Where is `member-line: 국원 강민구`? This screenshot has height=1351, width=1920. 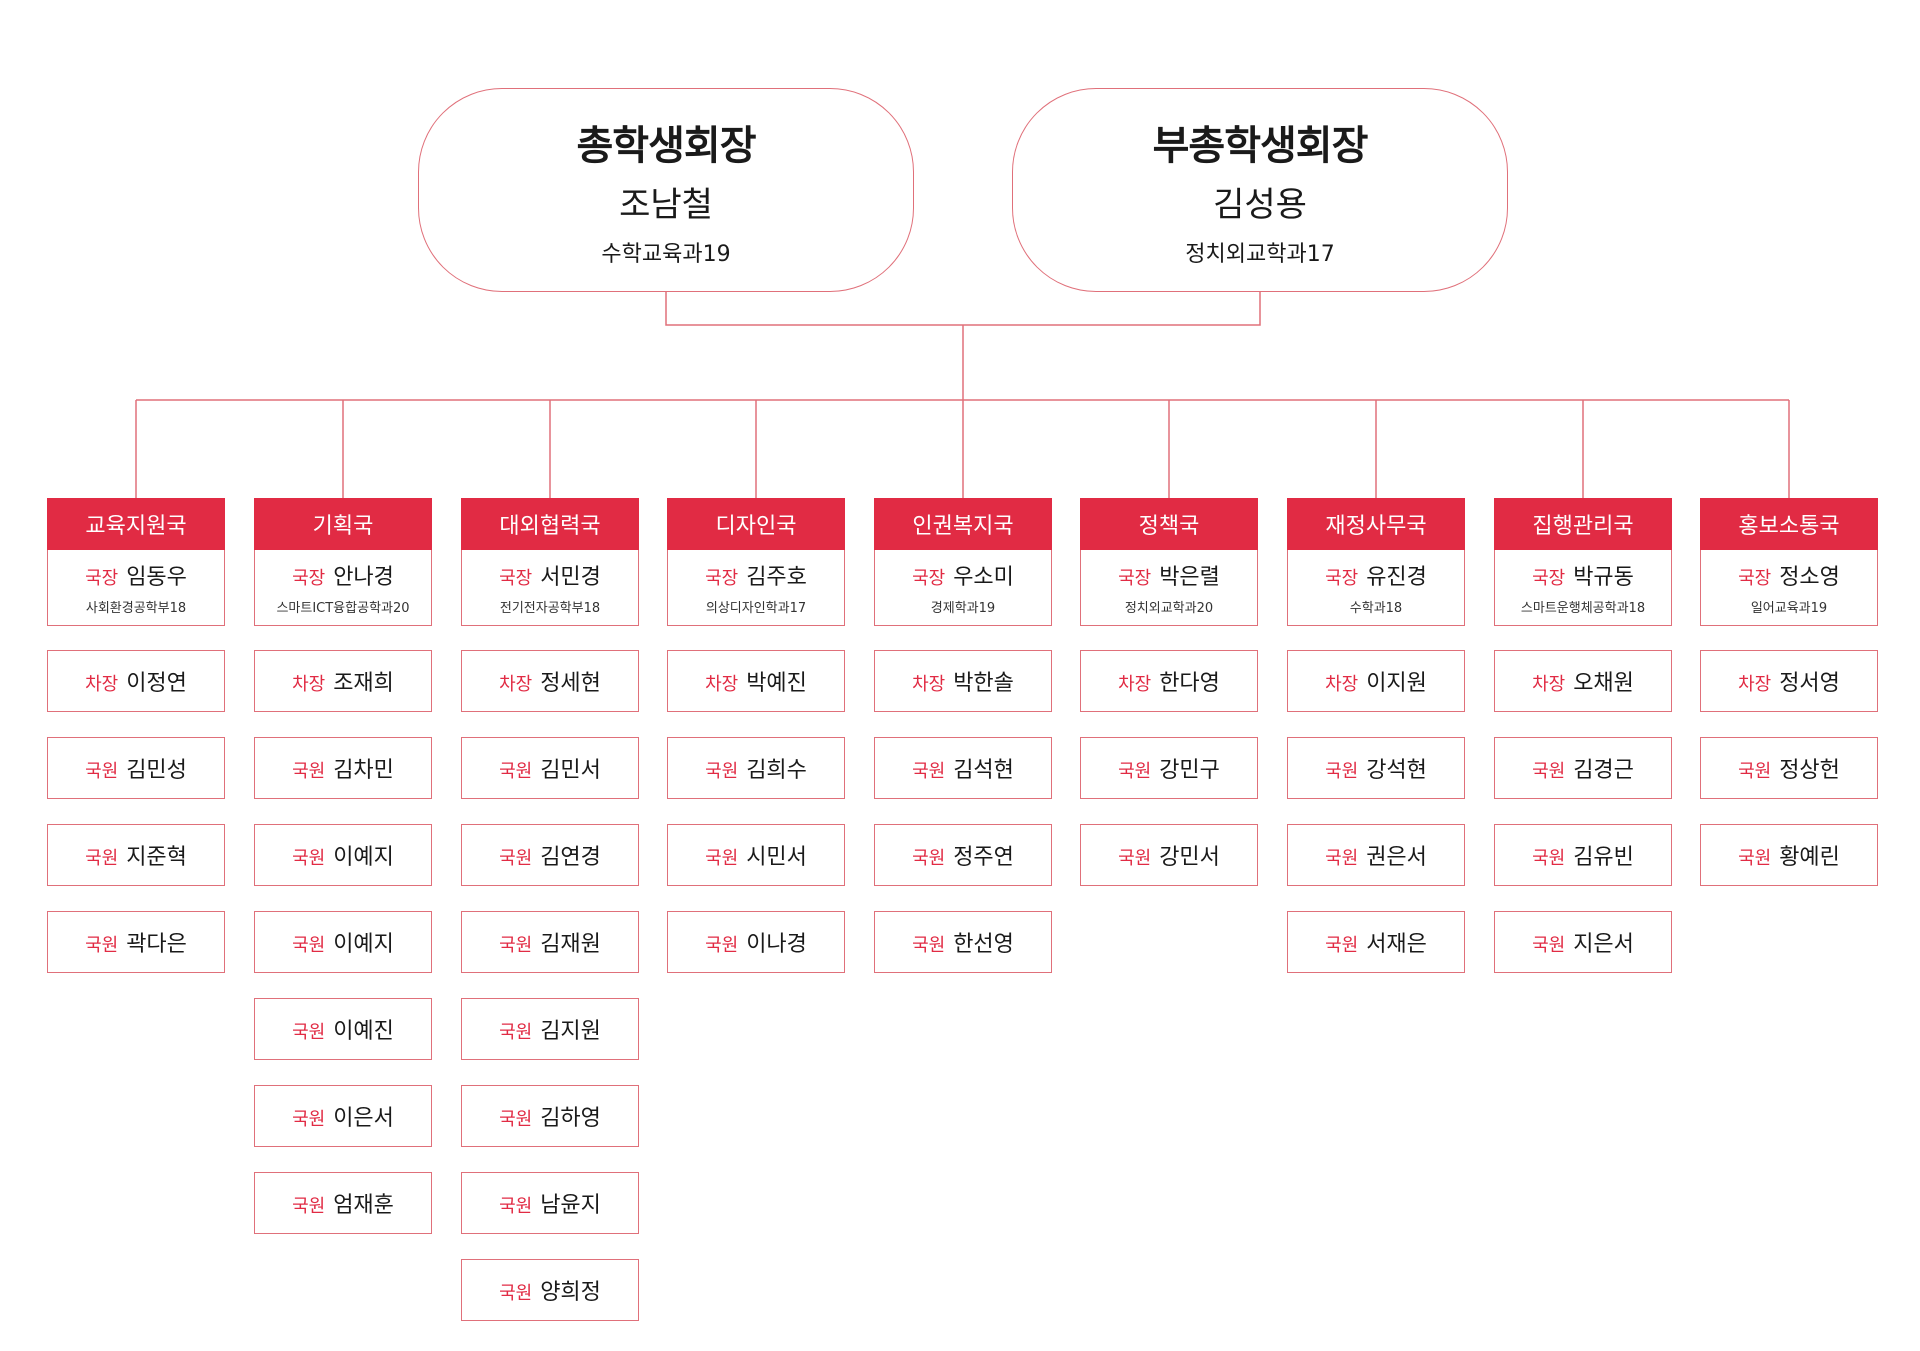
member-line: 국원 강민구 is located at coordinates (1169, 768).